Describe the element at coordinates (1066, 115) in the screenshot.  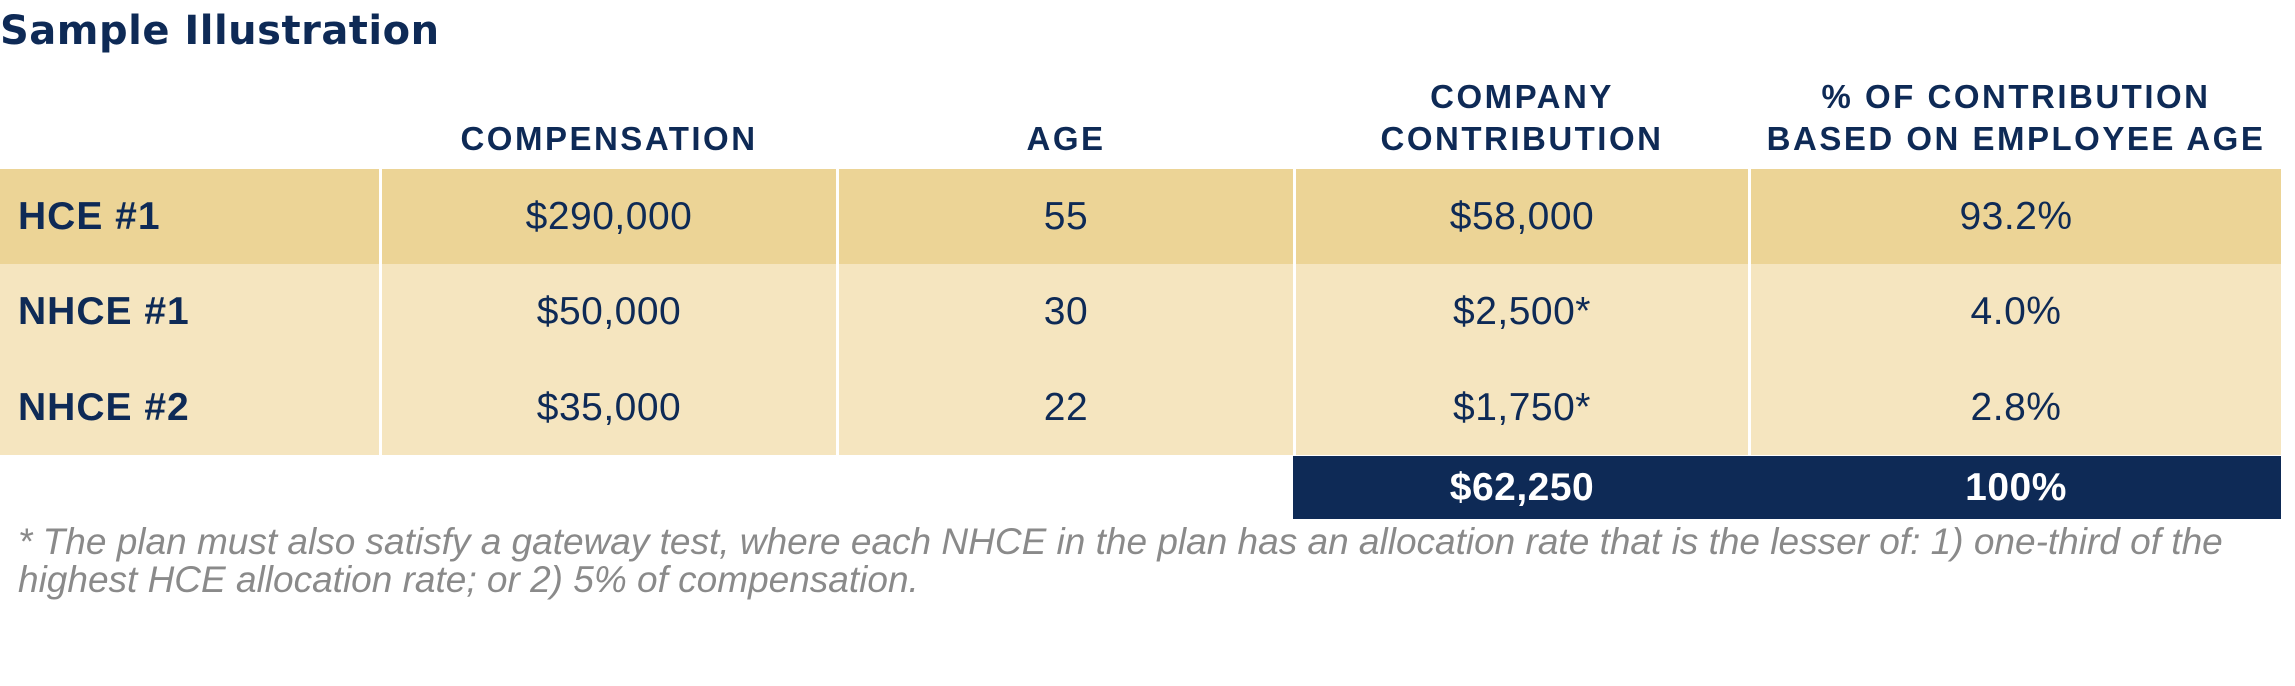
I see `header-age: AGE` at that location.